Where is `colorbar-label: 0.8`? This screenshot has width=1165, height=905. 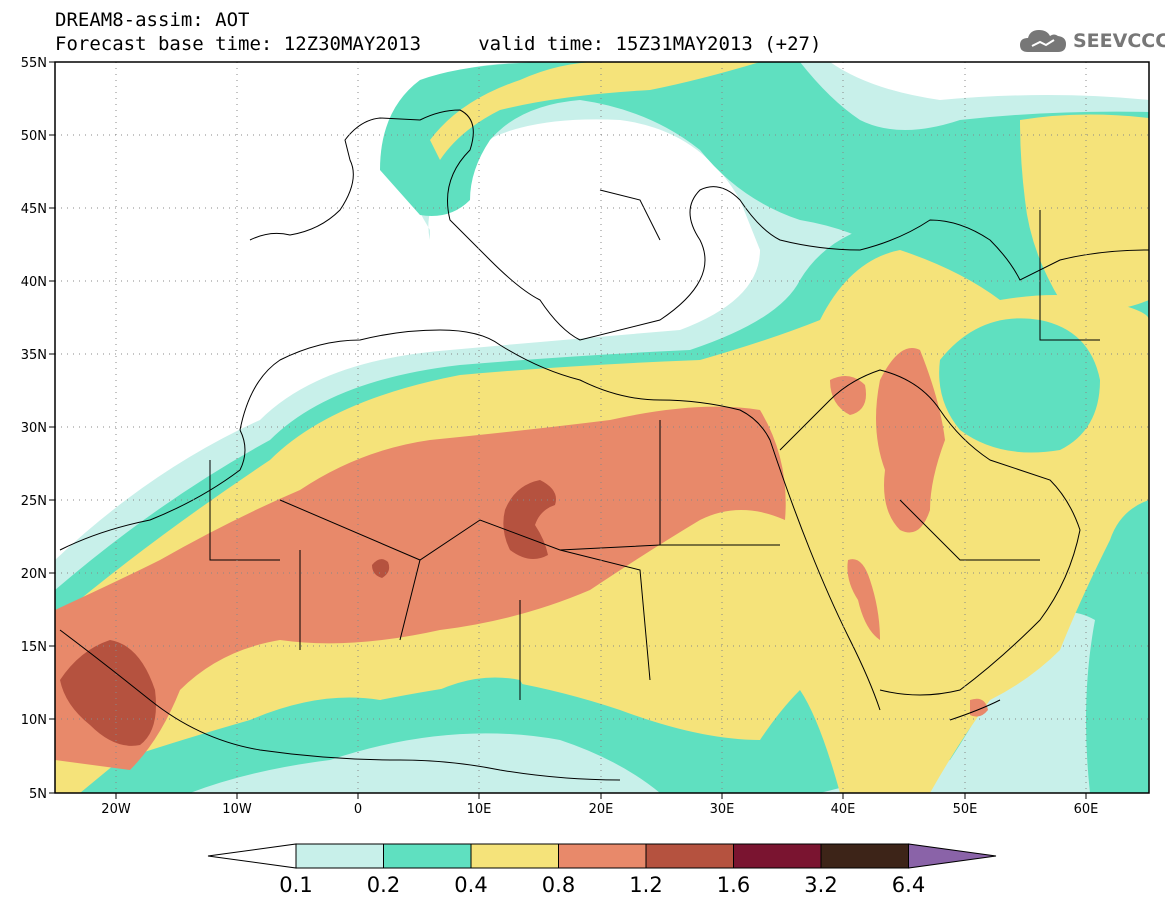 colorbar-label: 0.8 is located at coordinates (558, 885).